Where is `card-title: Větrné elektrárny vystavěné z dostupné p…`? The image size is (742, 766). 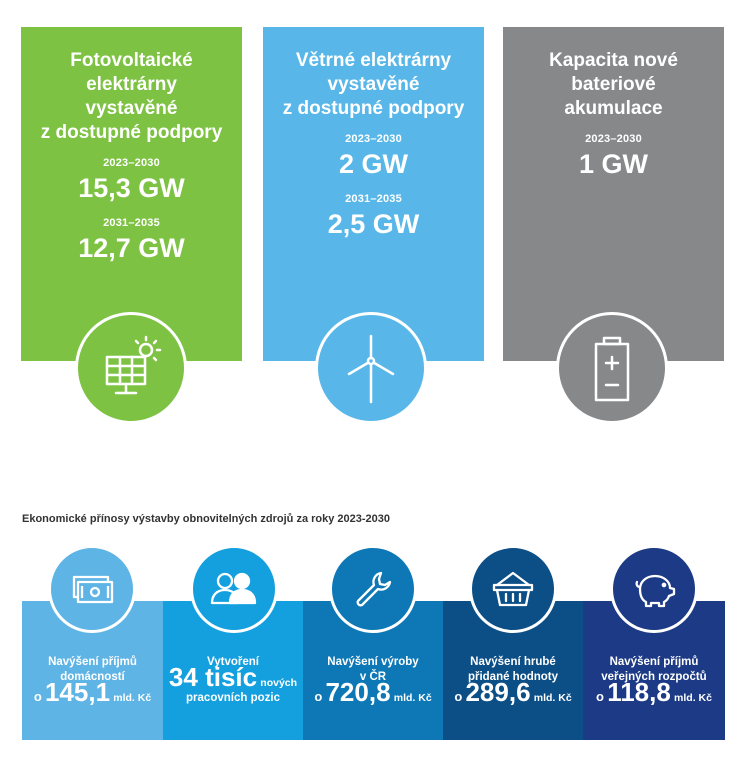
card-title: Větrné elektrárny vystavěné z dostupné p… is located at coordinates (373, 84).